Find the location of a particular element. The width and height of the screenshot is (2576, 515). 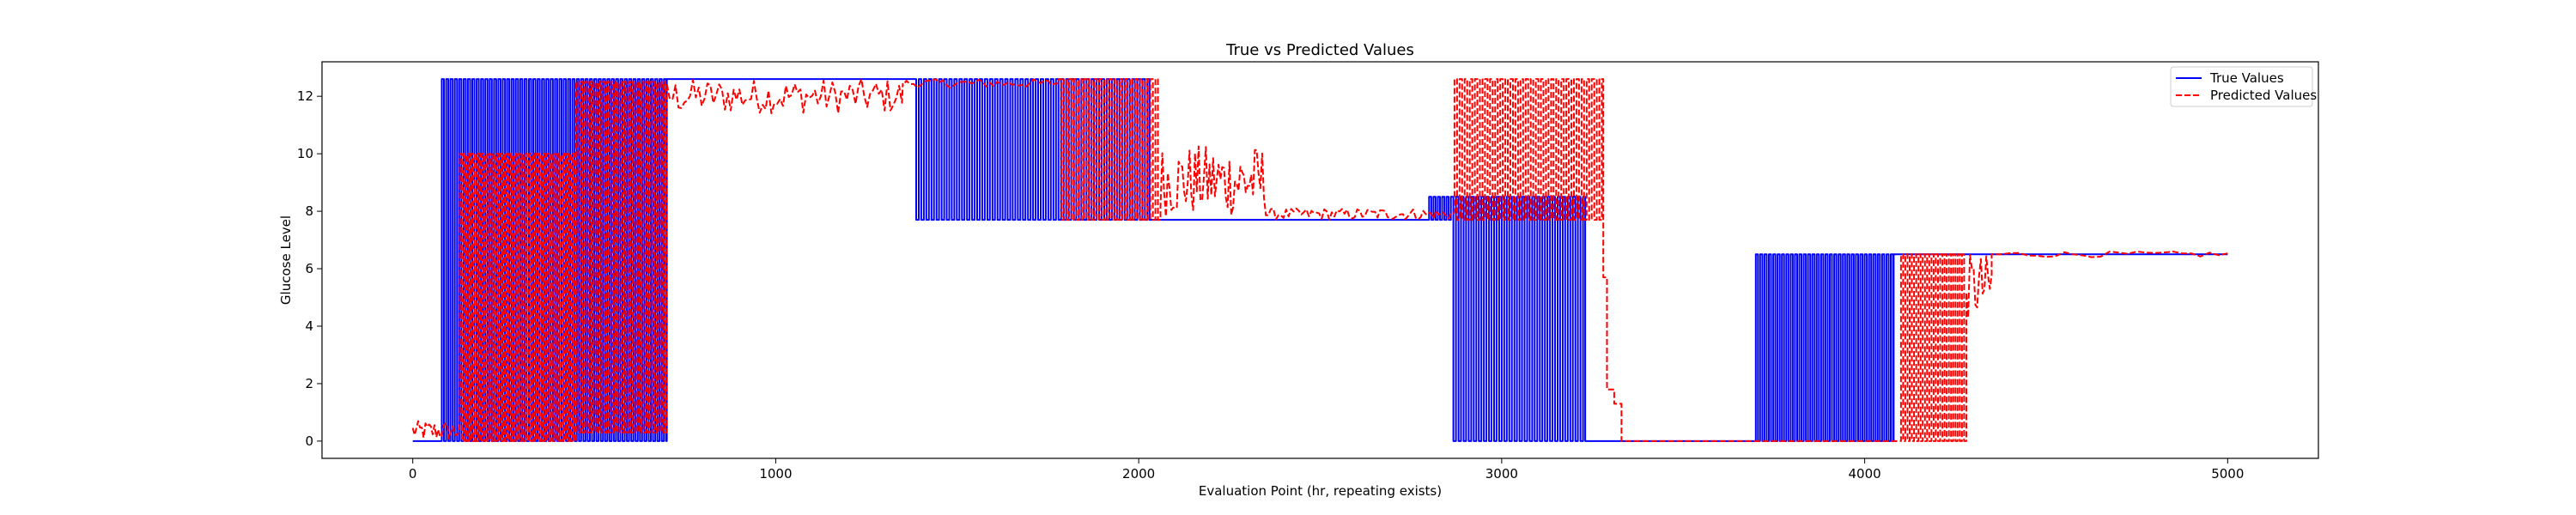

x-tick-label: 4000 is located at coordinates (1864, 474).